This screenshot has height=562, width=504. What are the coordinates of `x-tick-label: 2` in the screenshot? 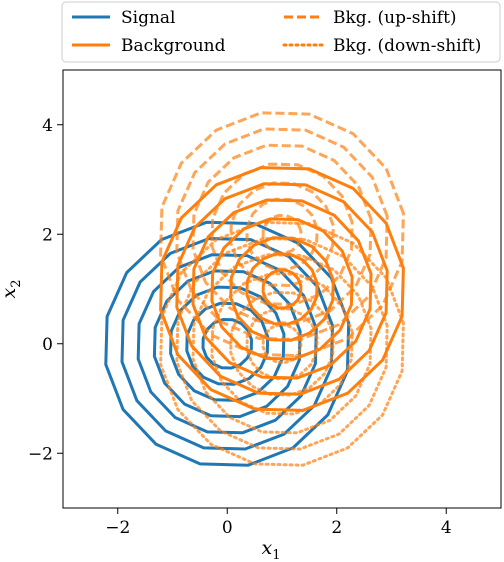 It's located at (336, 528).